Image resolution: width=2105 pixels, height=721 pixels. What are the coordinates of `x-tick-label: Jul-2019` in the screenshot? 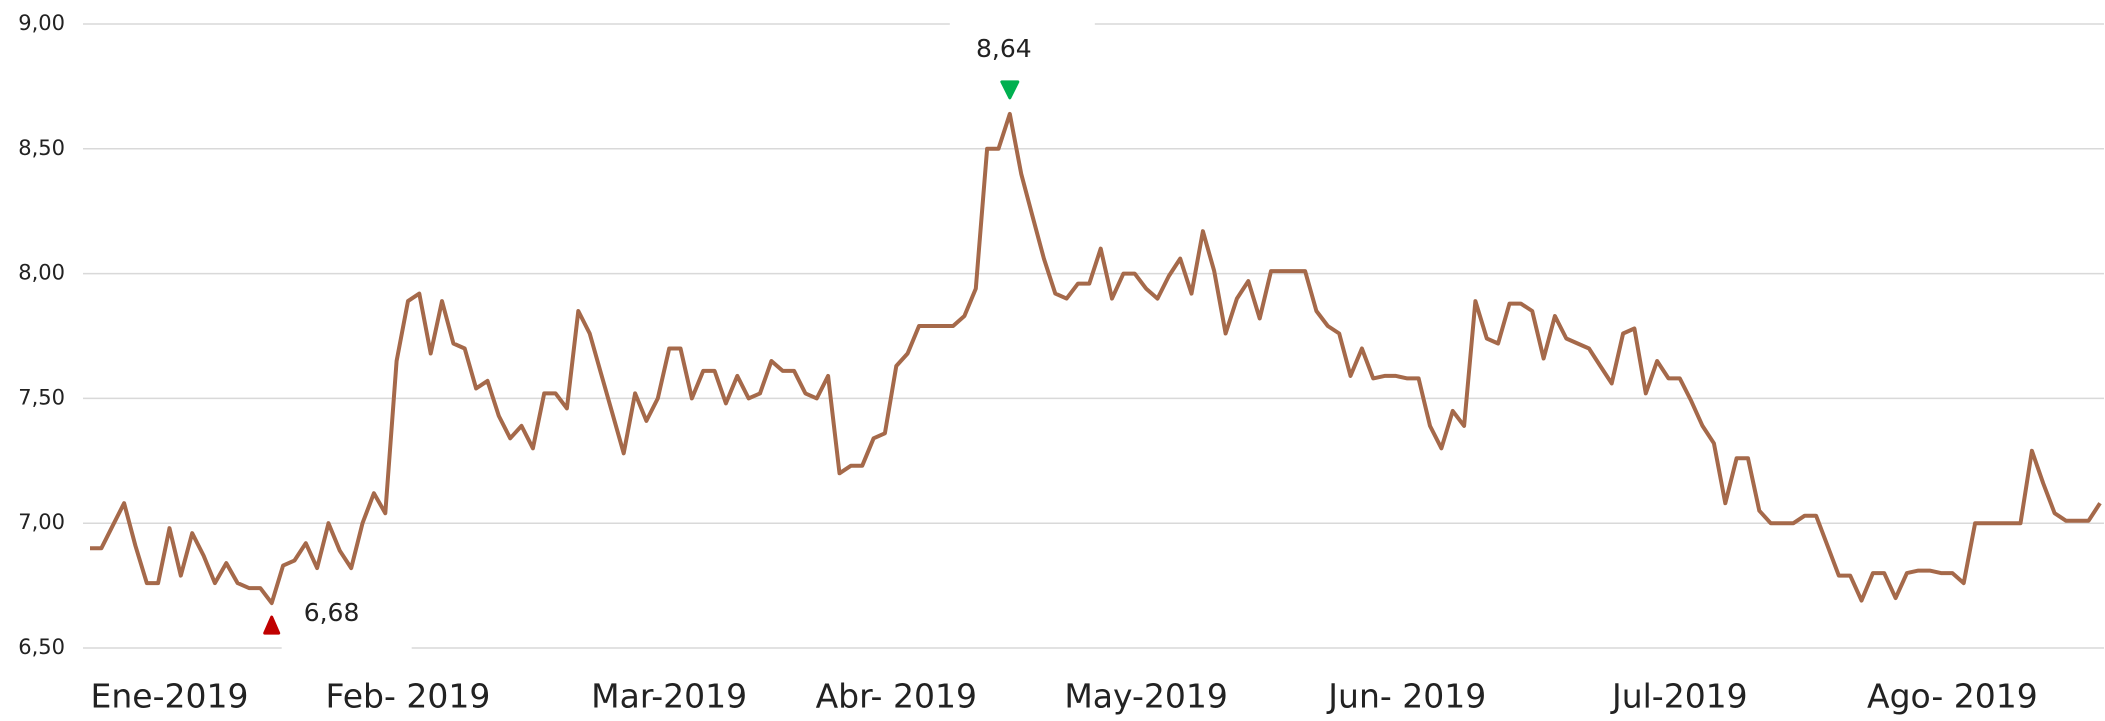 It's located at (1679, 696).